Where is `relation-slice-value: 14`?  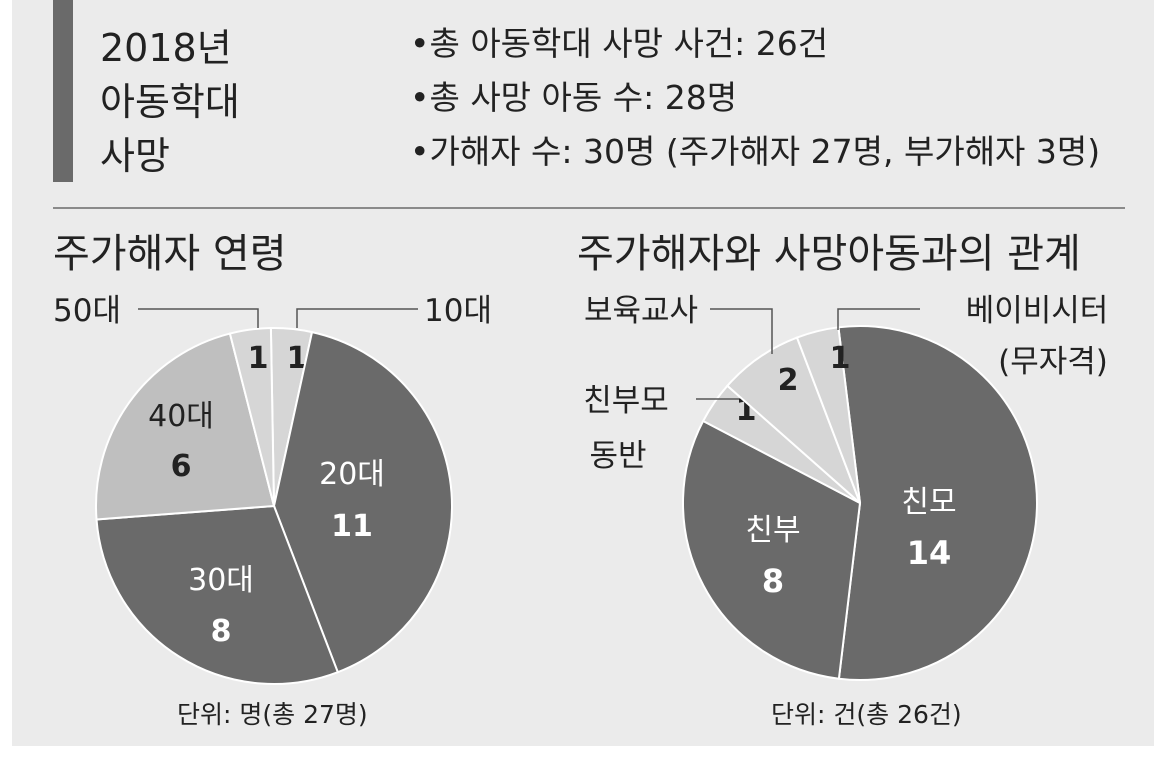 relation-slice-value: 14 is located at coordinates (929, 553).